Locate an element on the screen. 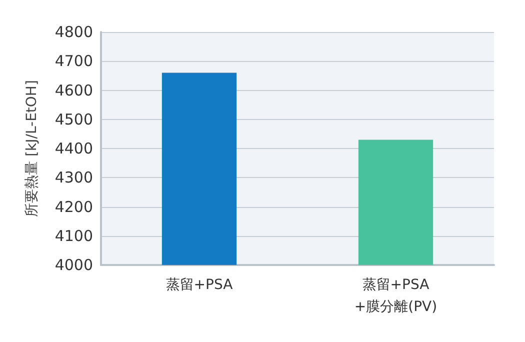 The image size is (525, 342). y-tick-label: 4400 is located at coordinates (73, 149).